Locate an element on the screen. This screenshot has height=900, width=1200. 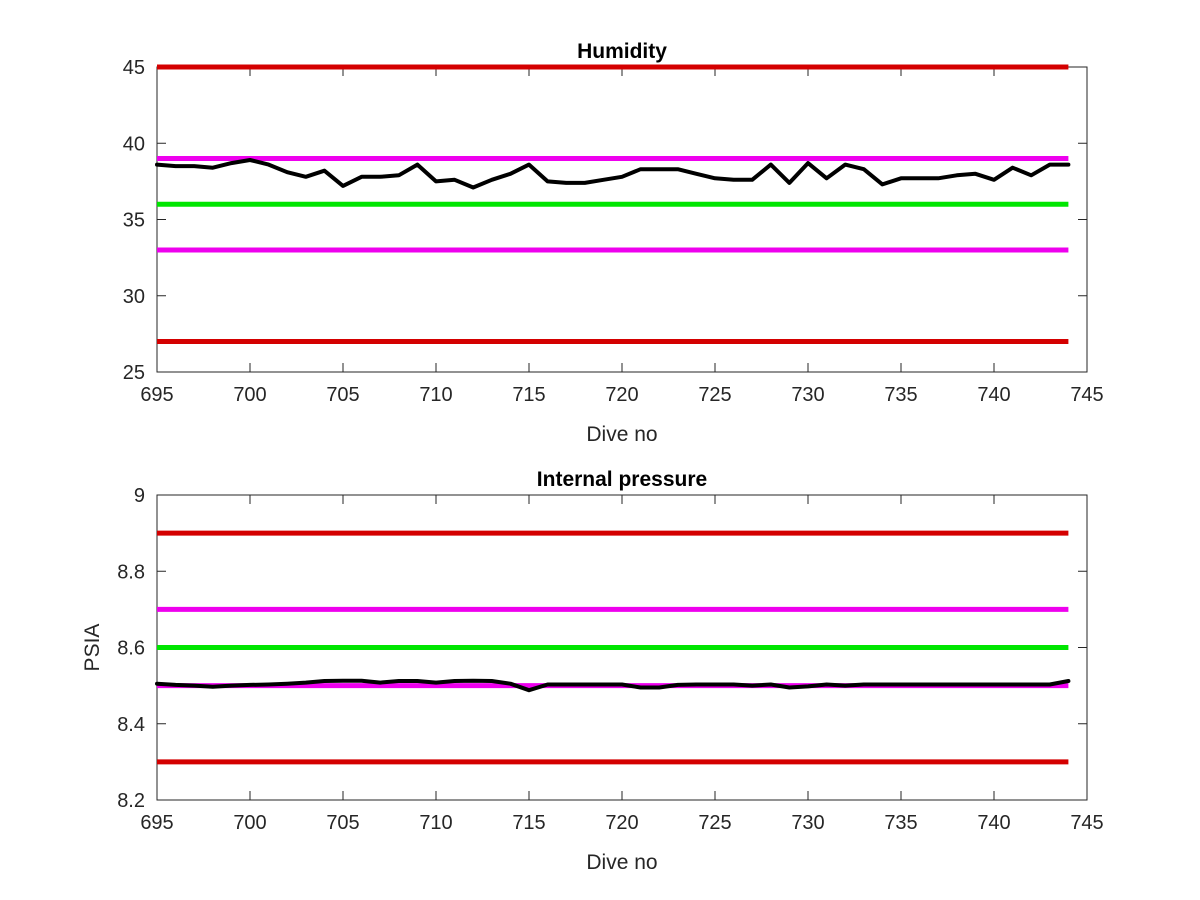
y-tick-label: 8.8 is located at coordinates (131, 572).